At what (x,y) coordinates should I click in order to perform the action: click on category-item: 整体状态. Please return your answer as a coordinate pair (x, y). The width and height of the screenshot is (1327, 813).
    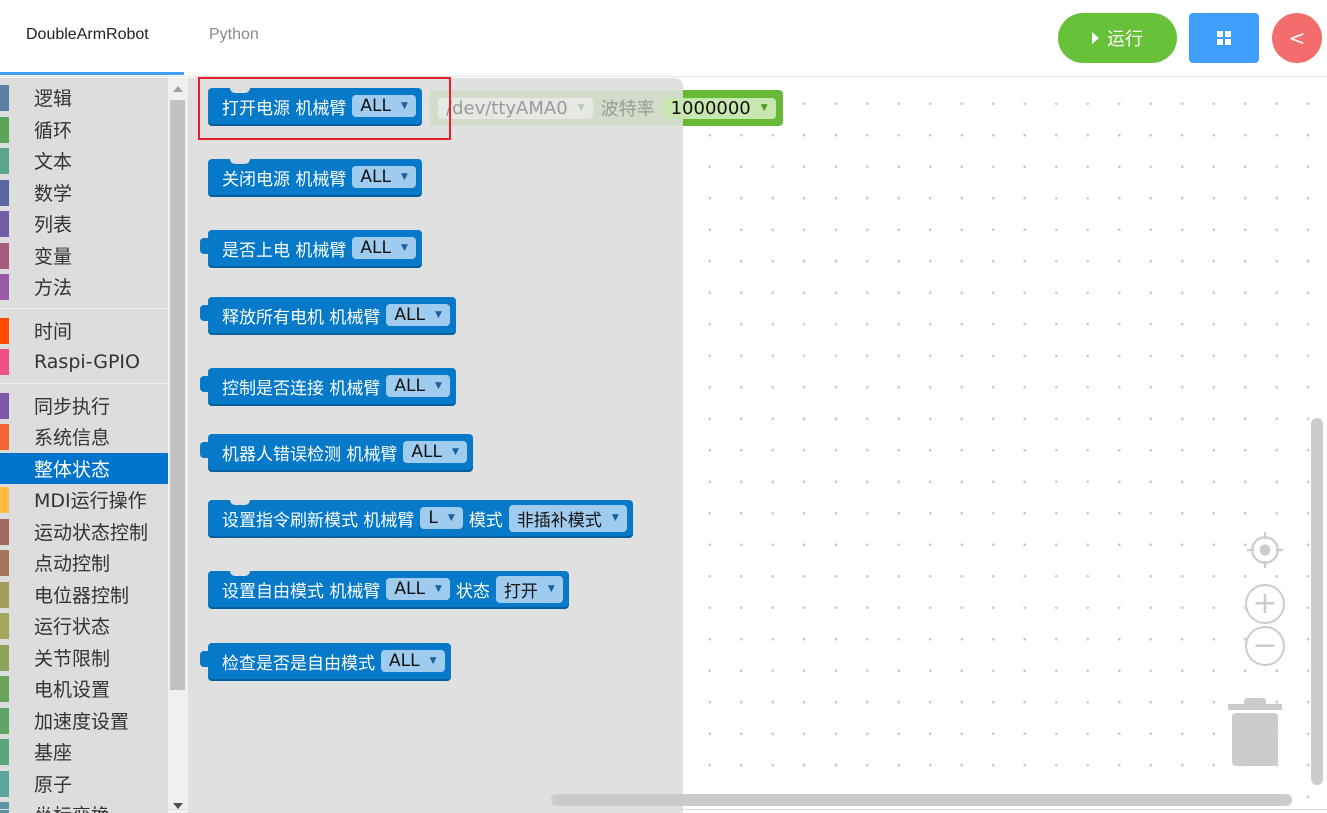
    Looking at the image, I should click on (84, 468).